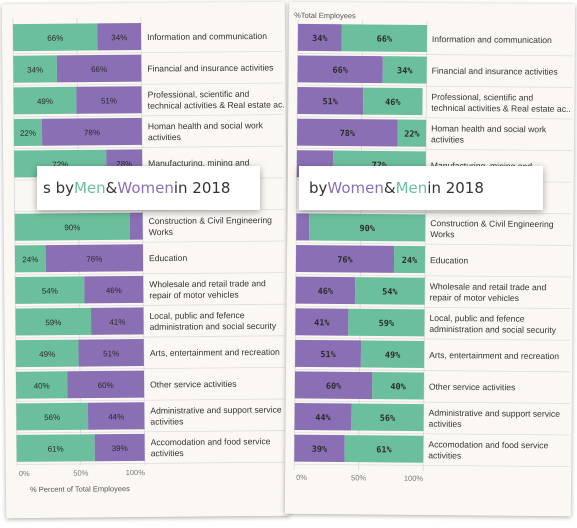  I want to click on callout-year: in 2018, so click(202, 188).